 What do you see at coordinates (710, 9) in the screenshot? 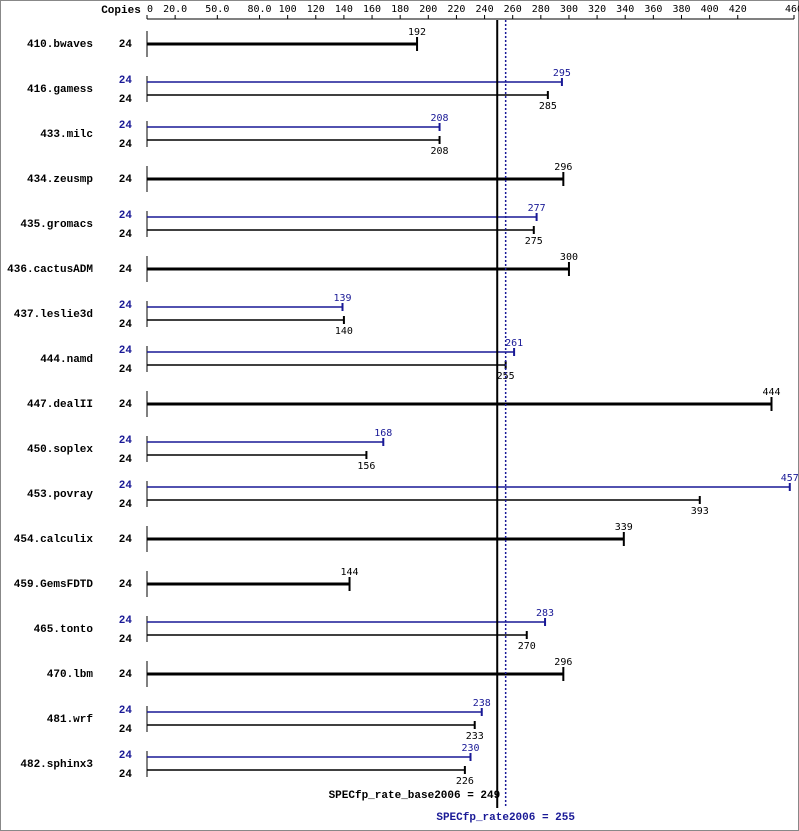
I see `x-tick-label: 400` at bounding box center [710, 9].